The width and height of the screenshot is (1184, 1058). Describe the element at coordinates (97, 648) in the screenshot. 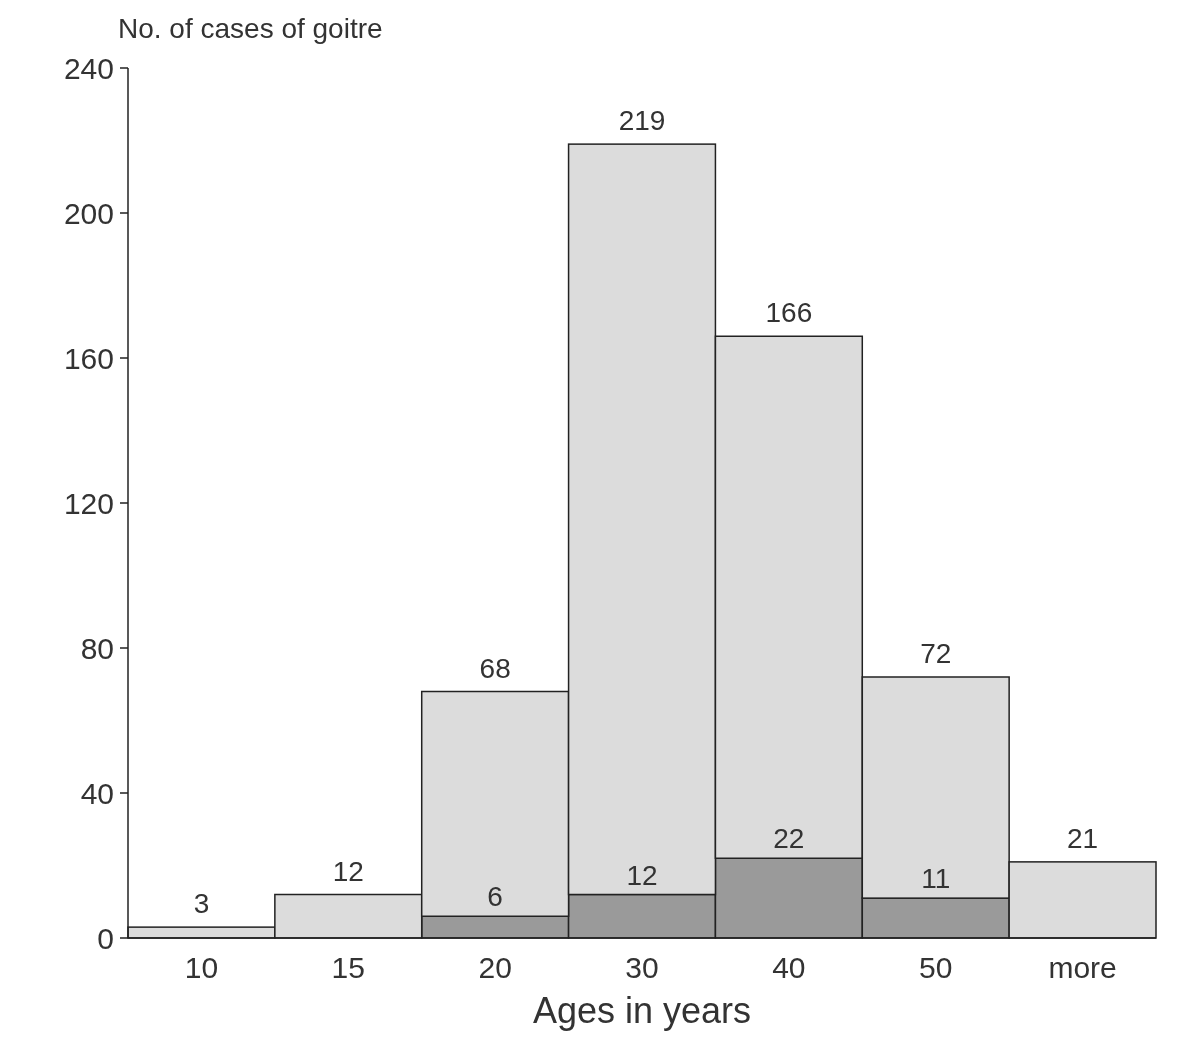

I see `y-tick-label: 80` at that location.